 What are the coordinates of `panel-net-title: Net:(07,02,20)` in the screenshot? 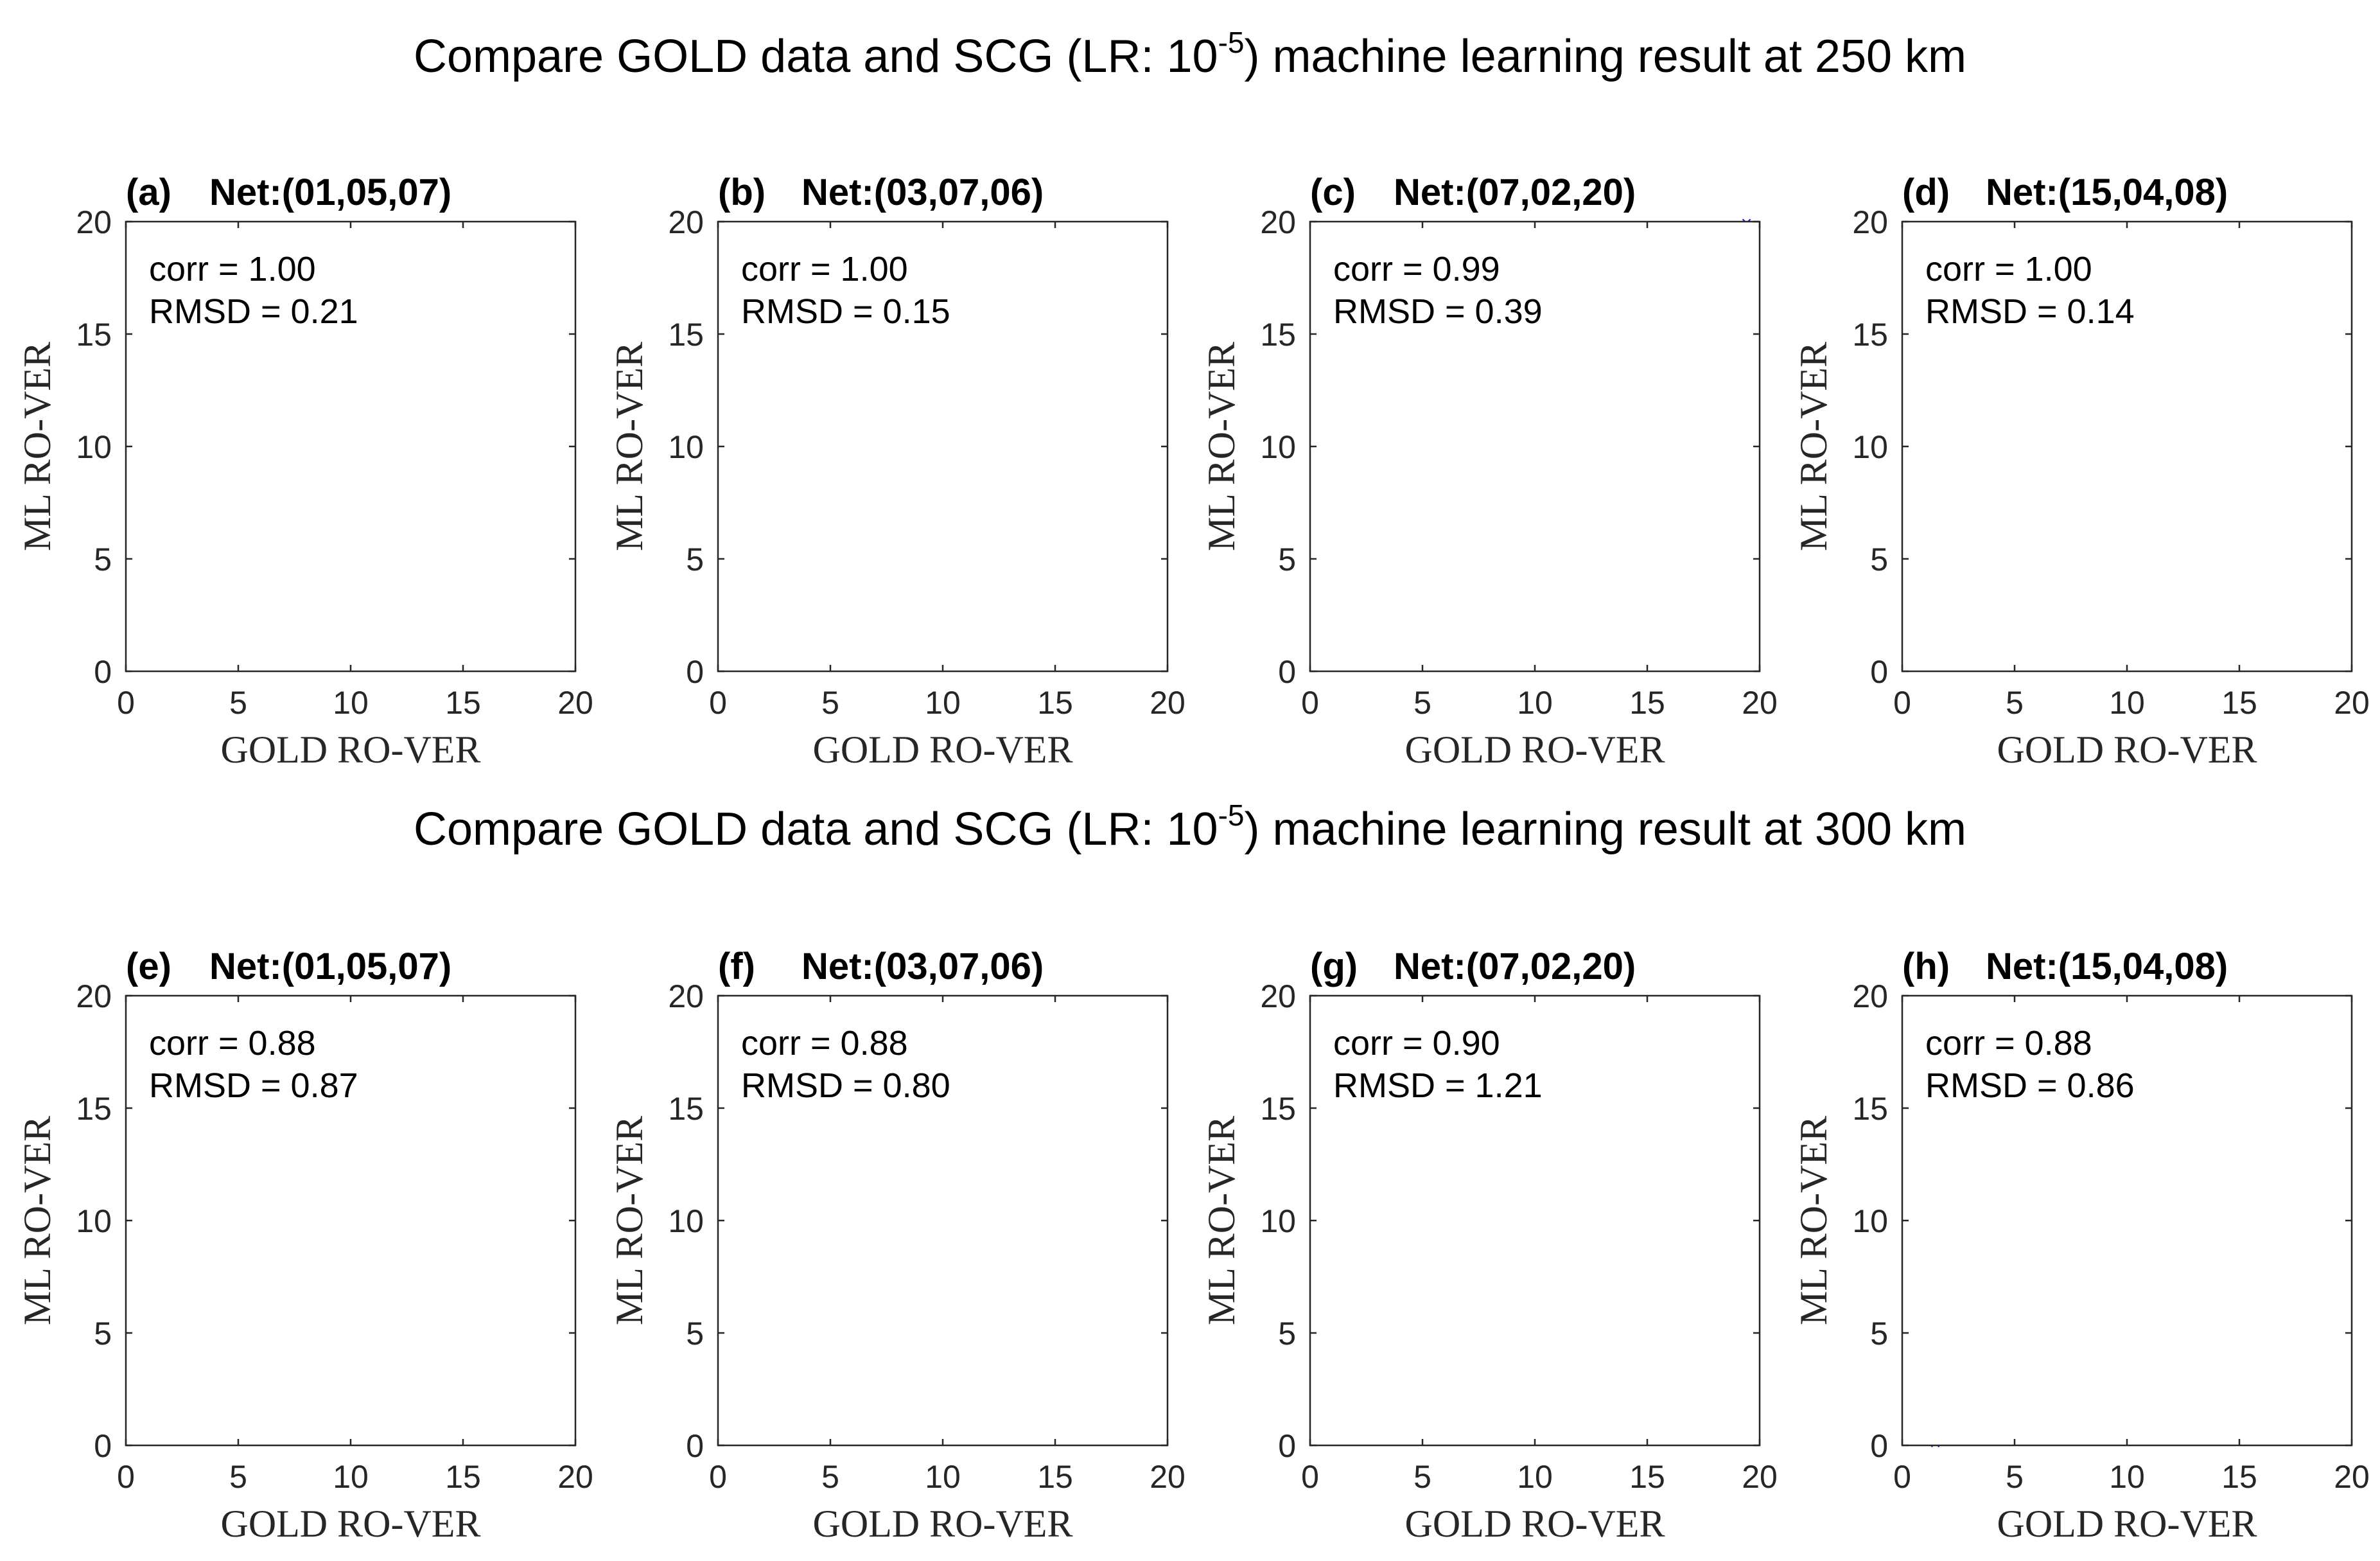 It's located at (1515, 967).